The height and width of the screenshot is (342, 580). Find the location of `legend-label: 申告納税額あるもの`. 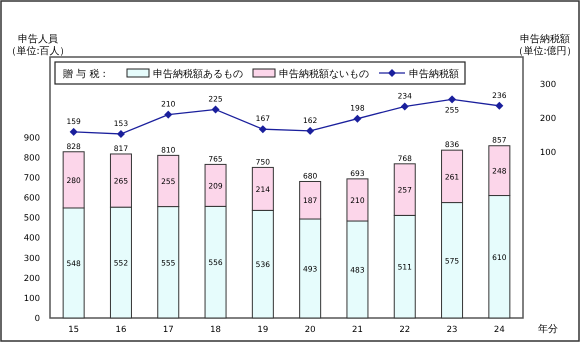

legend-label: 申告納税額あるもの is located at coordinates (198, 74).